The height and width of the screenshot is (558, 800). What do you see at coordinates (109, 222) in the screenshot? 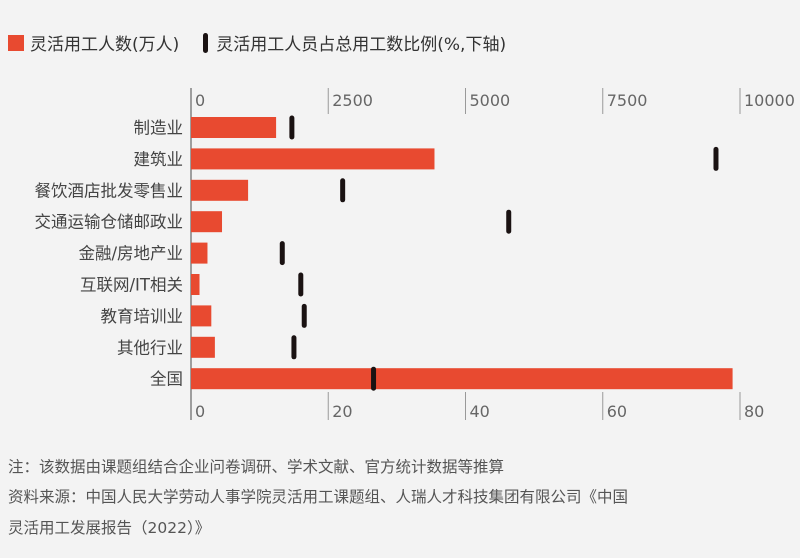
I see `category-label: 交通运输仓储邮政业` at bounding box center [109, 222].